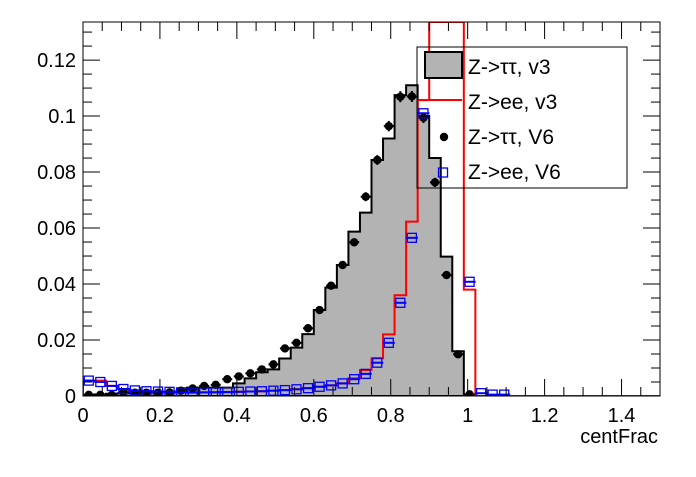 The image size is (696, 477). What do you see at coordinates (514, 172) in the screenshot?
I see `legend-label: Z->ee, V6` at bounding box center [514, 172].